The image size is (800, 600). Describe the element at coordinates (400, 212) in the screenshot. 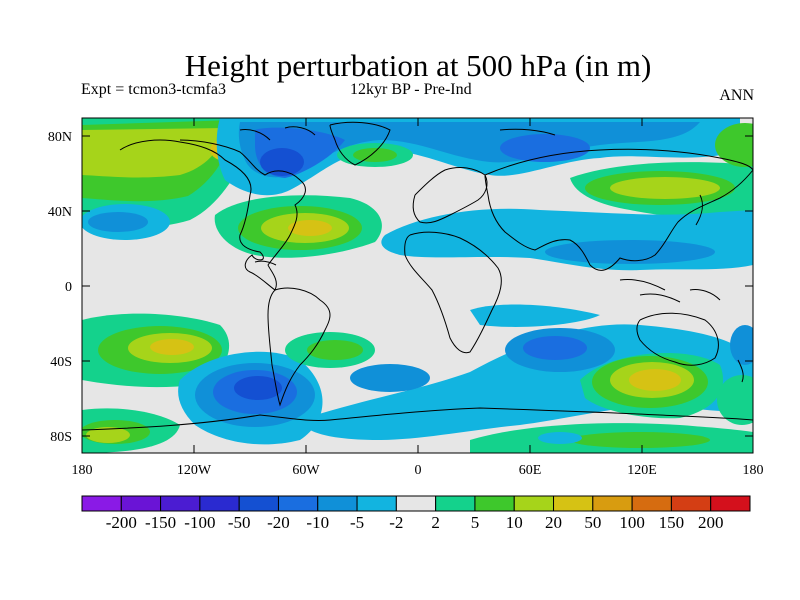

I see `lat-tick-40N: 40N` at that location.